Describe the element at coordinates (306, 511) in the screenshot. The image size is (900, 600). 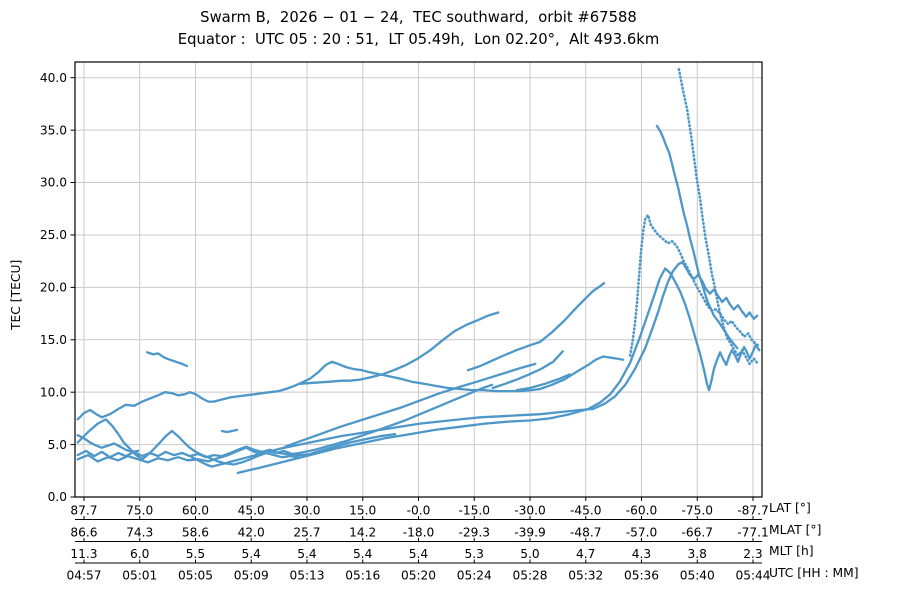
I see `x-tick-label: 30.0` at that location.